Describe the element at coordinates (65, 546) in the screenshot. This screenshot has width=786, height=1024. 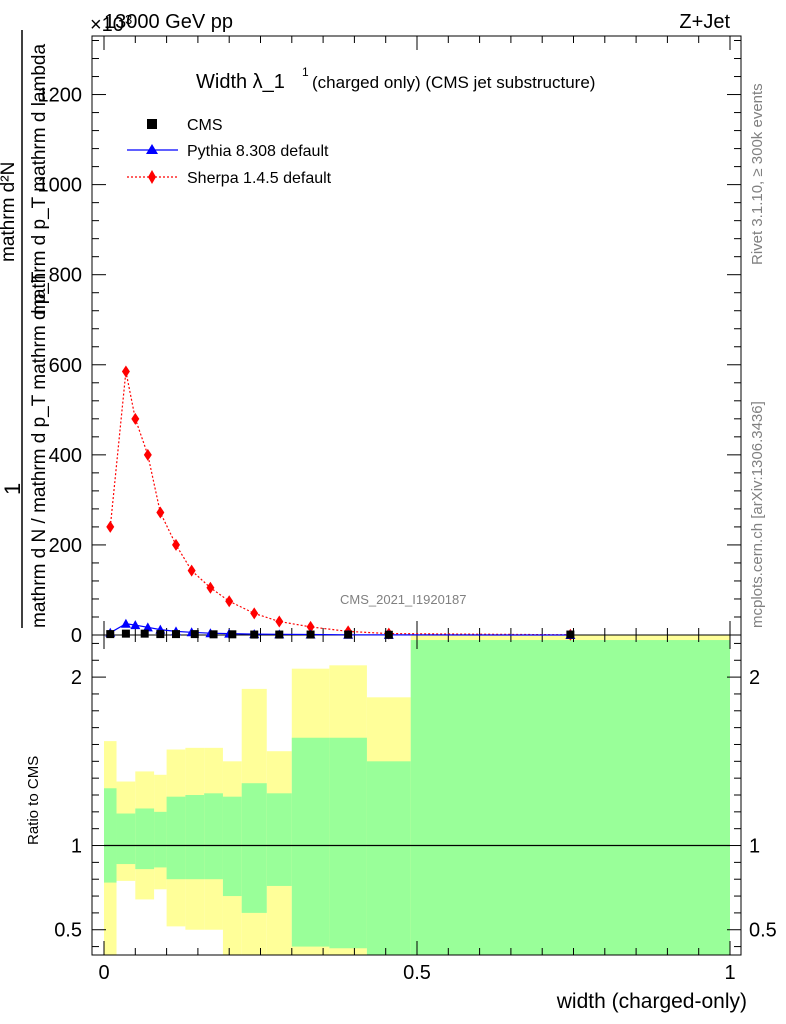
I see `main-y-tick-label: 200` at that location.